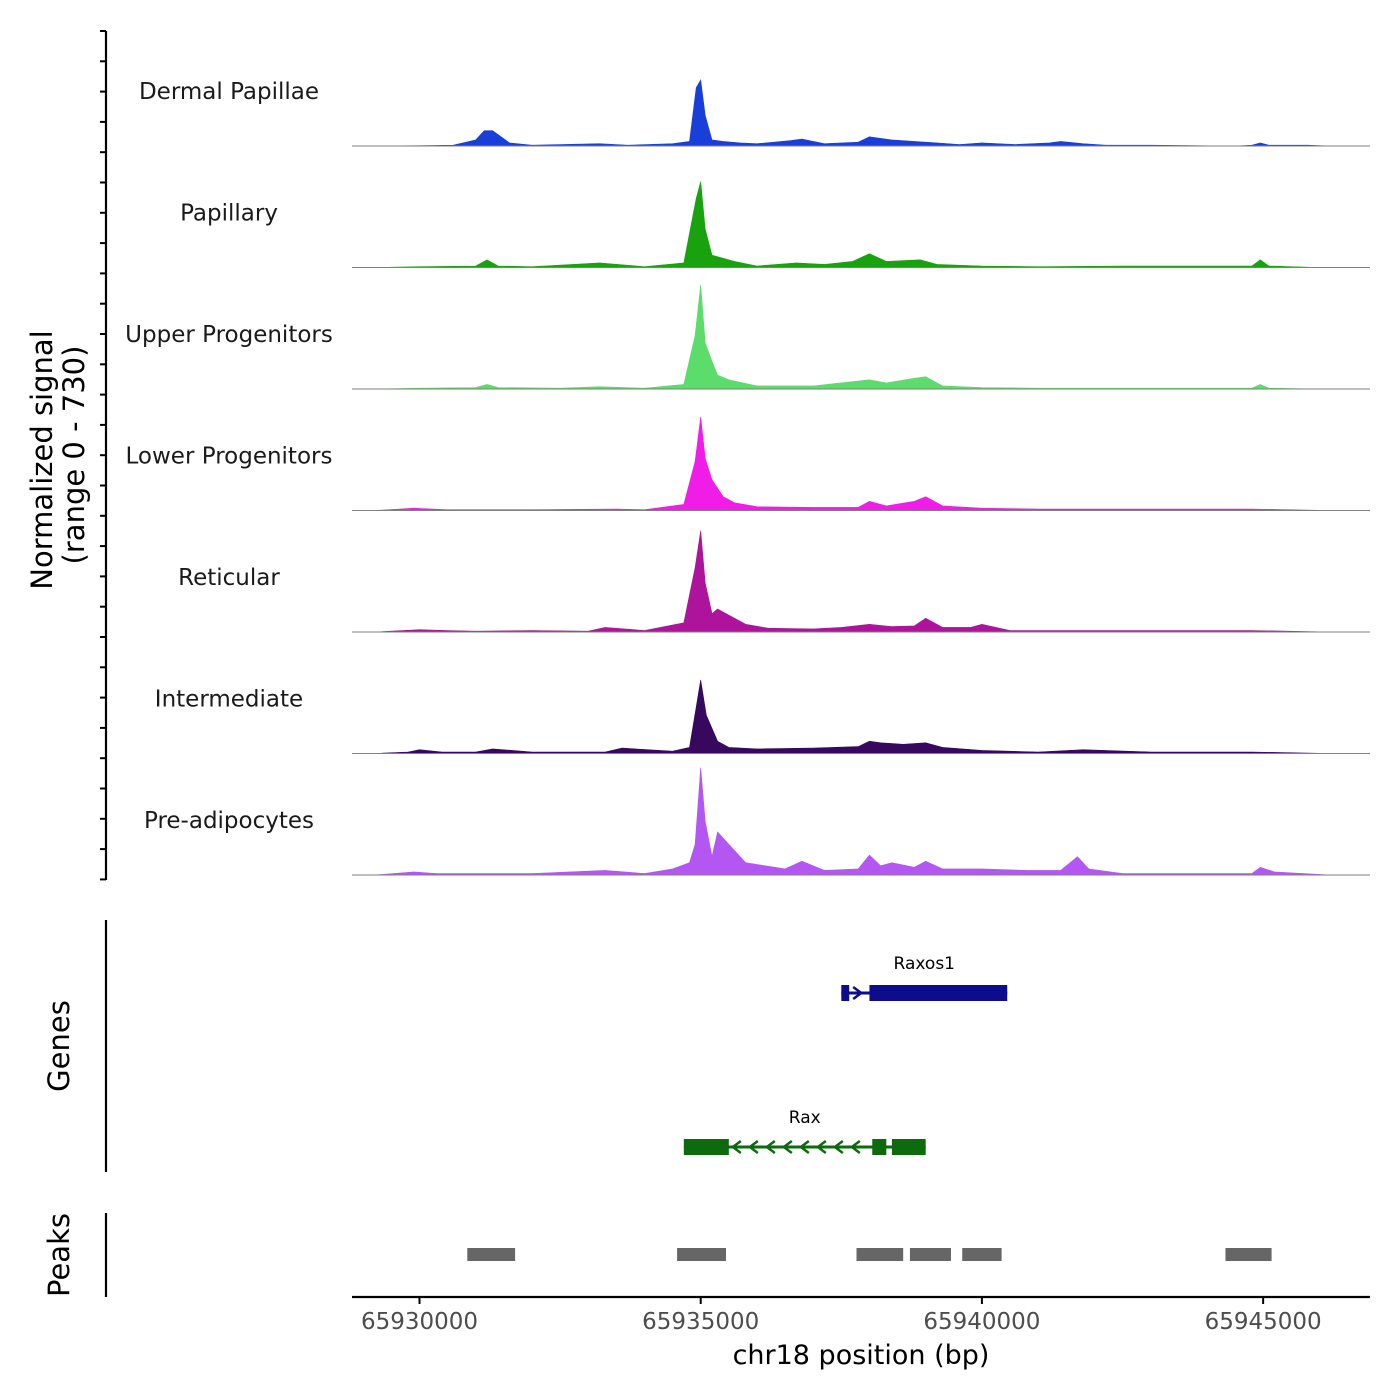 Image resolution: width=1400 pixels, height=1400 pixels. I want to click on coverage-area-papillary, so click(847, 224).